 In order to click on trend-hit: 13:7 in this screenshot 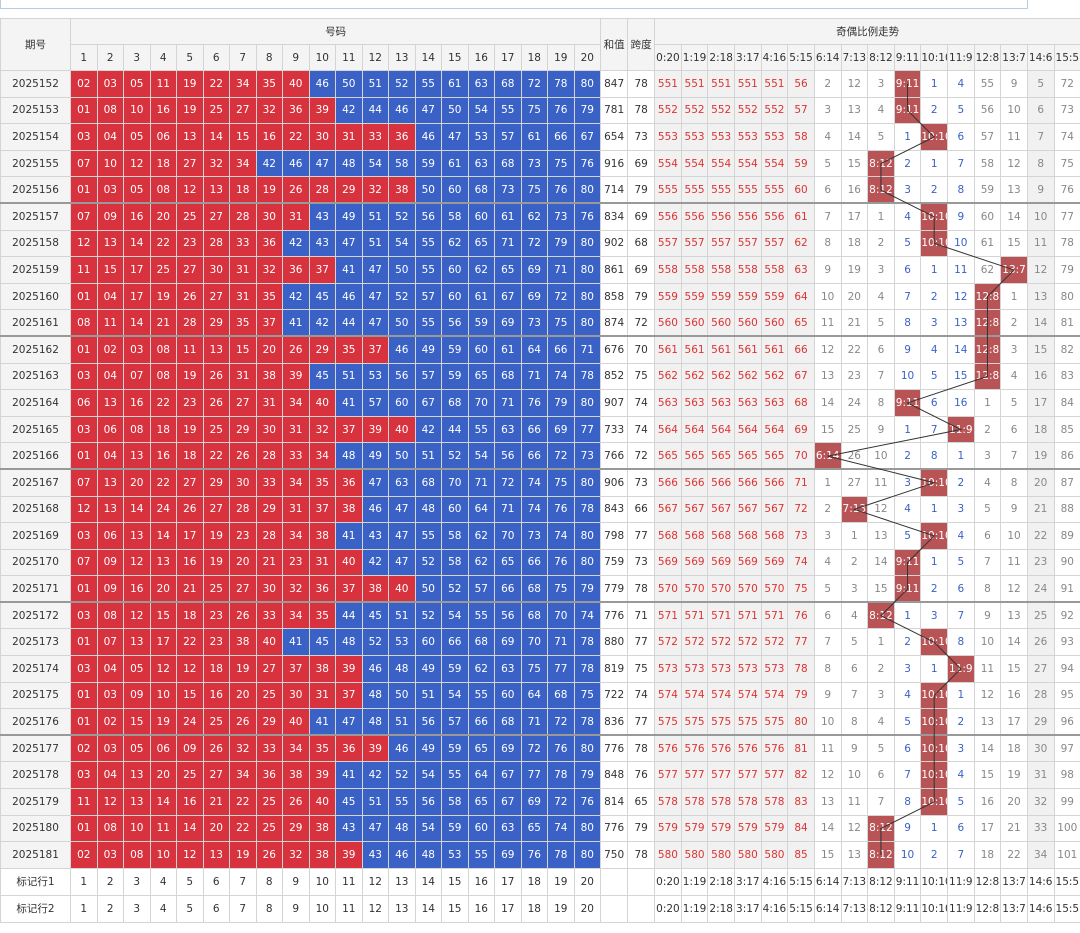, I will do `click(1014, 270)`.